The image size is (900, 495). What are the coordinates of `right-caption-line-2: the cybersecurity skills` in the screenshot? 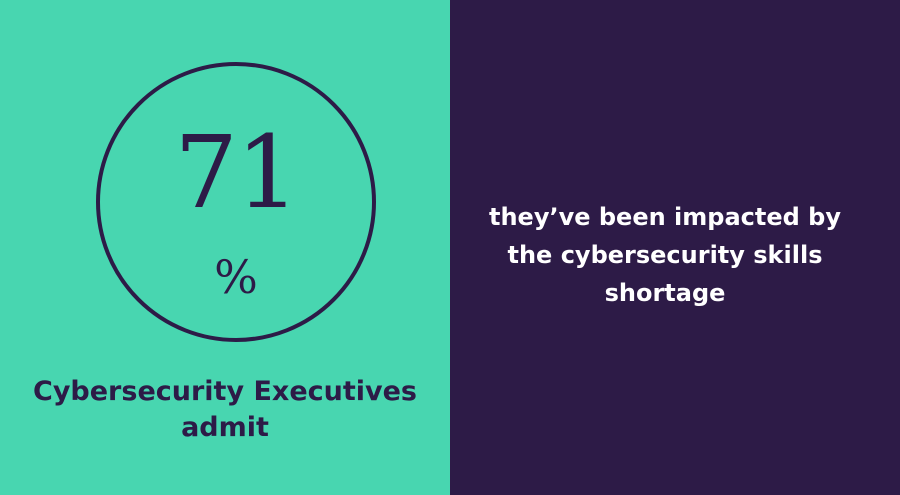 It's located at (665, 255).